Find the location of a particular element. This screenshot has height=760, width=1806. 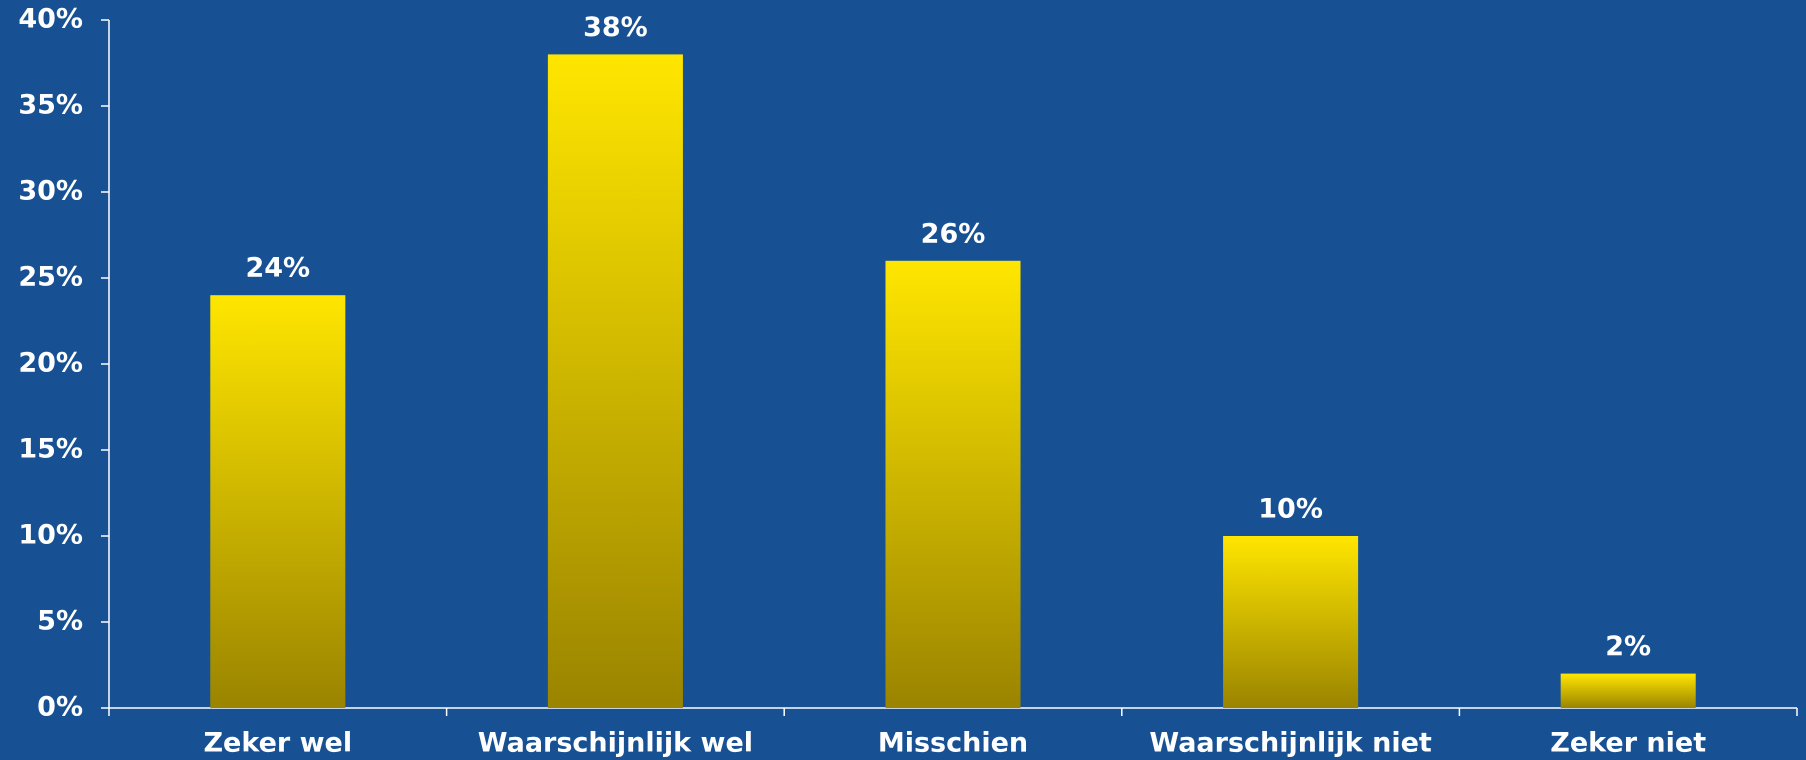

y-tick-label: 15% is located at coordinates (50, 449).